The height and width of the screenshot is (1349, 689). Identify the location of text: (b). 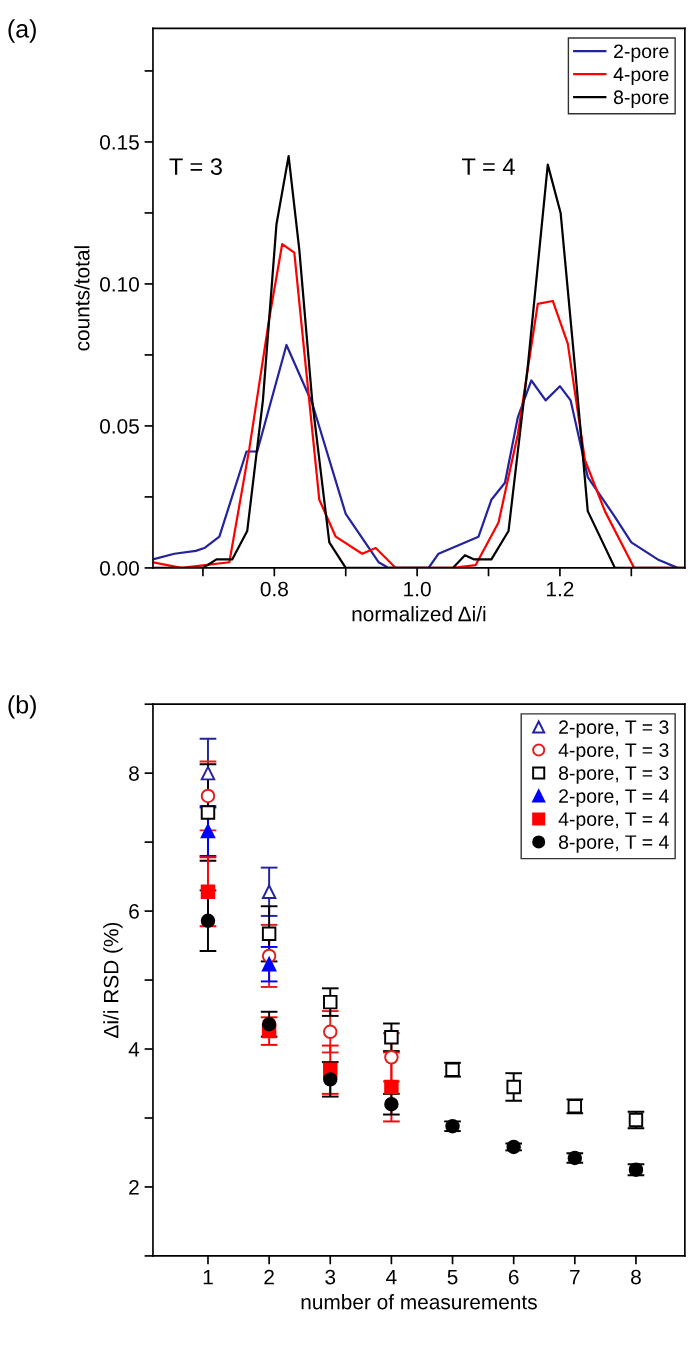
(22, 707).